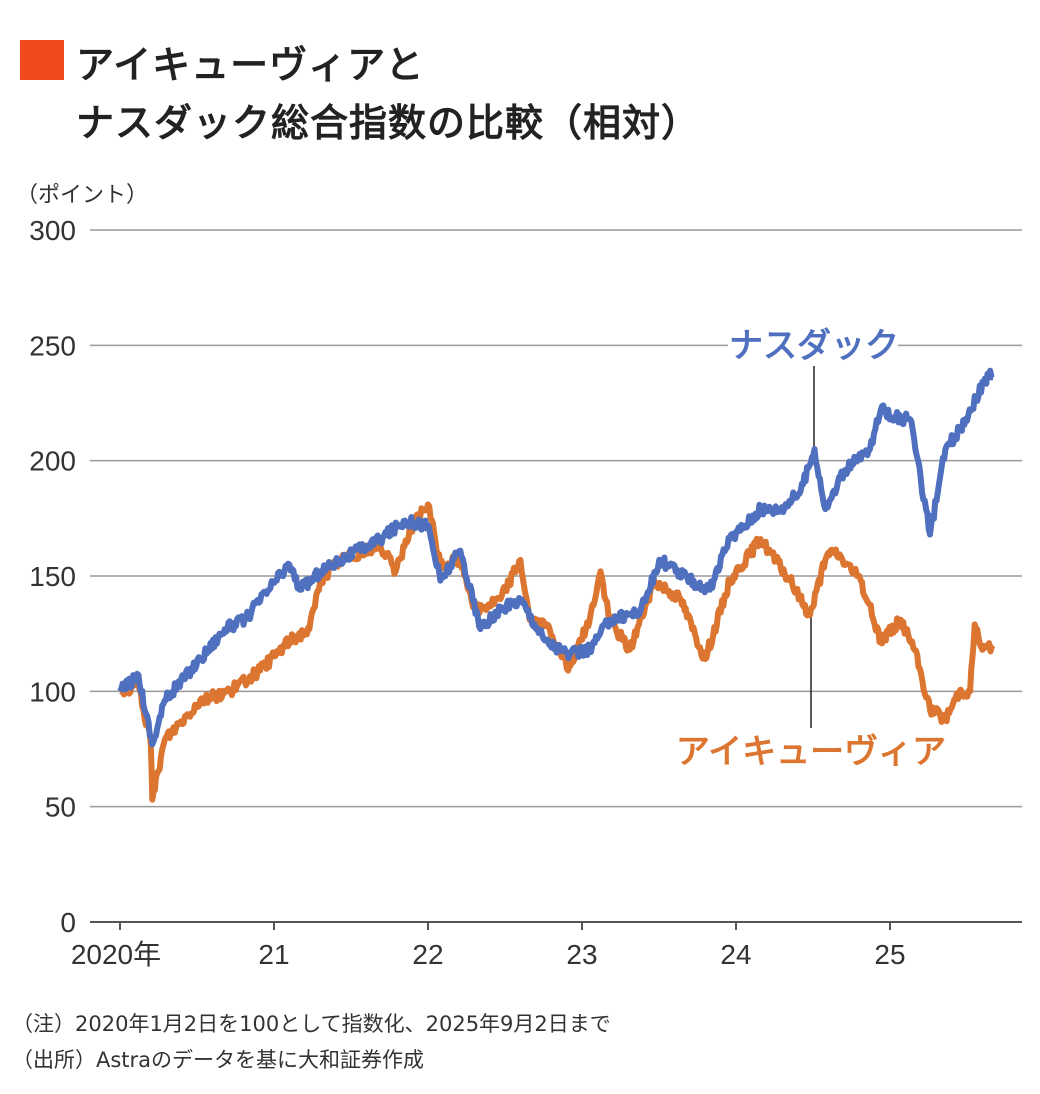 This screenshot has width=1040, height=1094. I want to click on x-tick-label: 24, so click(735, 954).